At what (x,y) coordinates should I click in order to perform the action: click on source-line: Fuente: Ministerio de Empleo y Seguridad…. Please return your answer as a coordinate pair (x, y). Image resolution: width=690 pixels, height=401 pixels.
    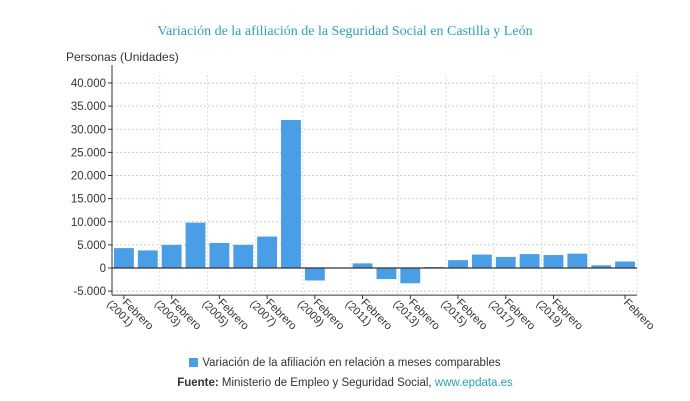
    Looking at the image, I should click on (345, 383).